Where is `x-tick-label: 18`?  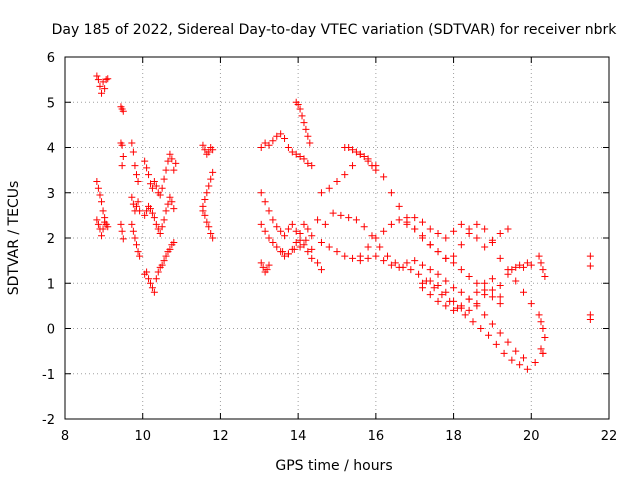 x-tick-label: 18 is located at coordinates (453, 436).